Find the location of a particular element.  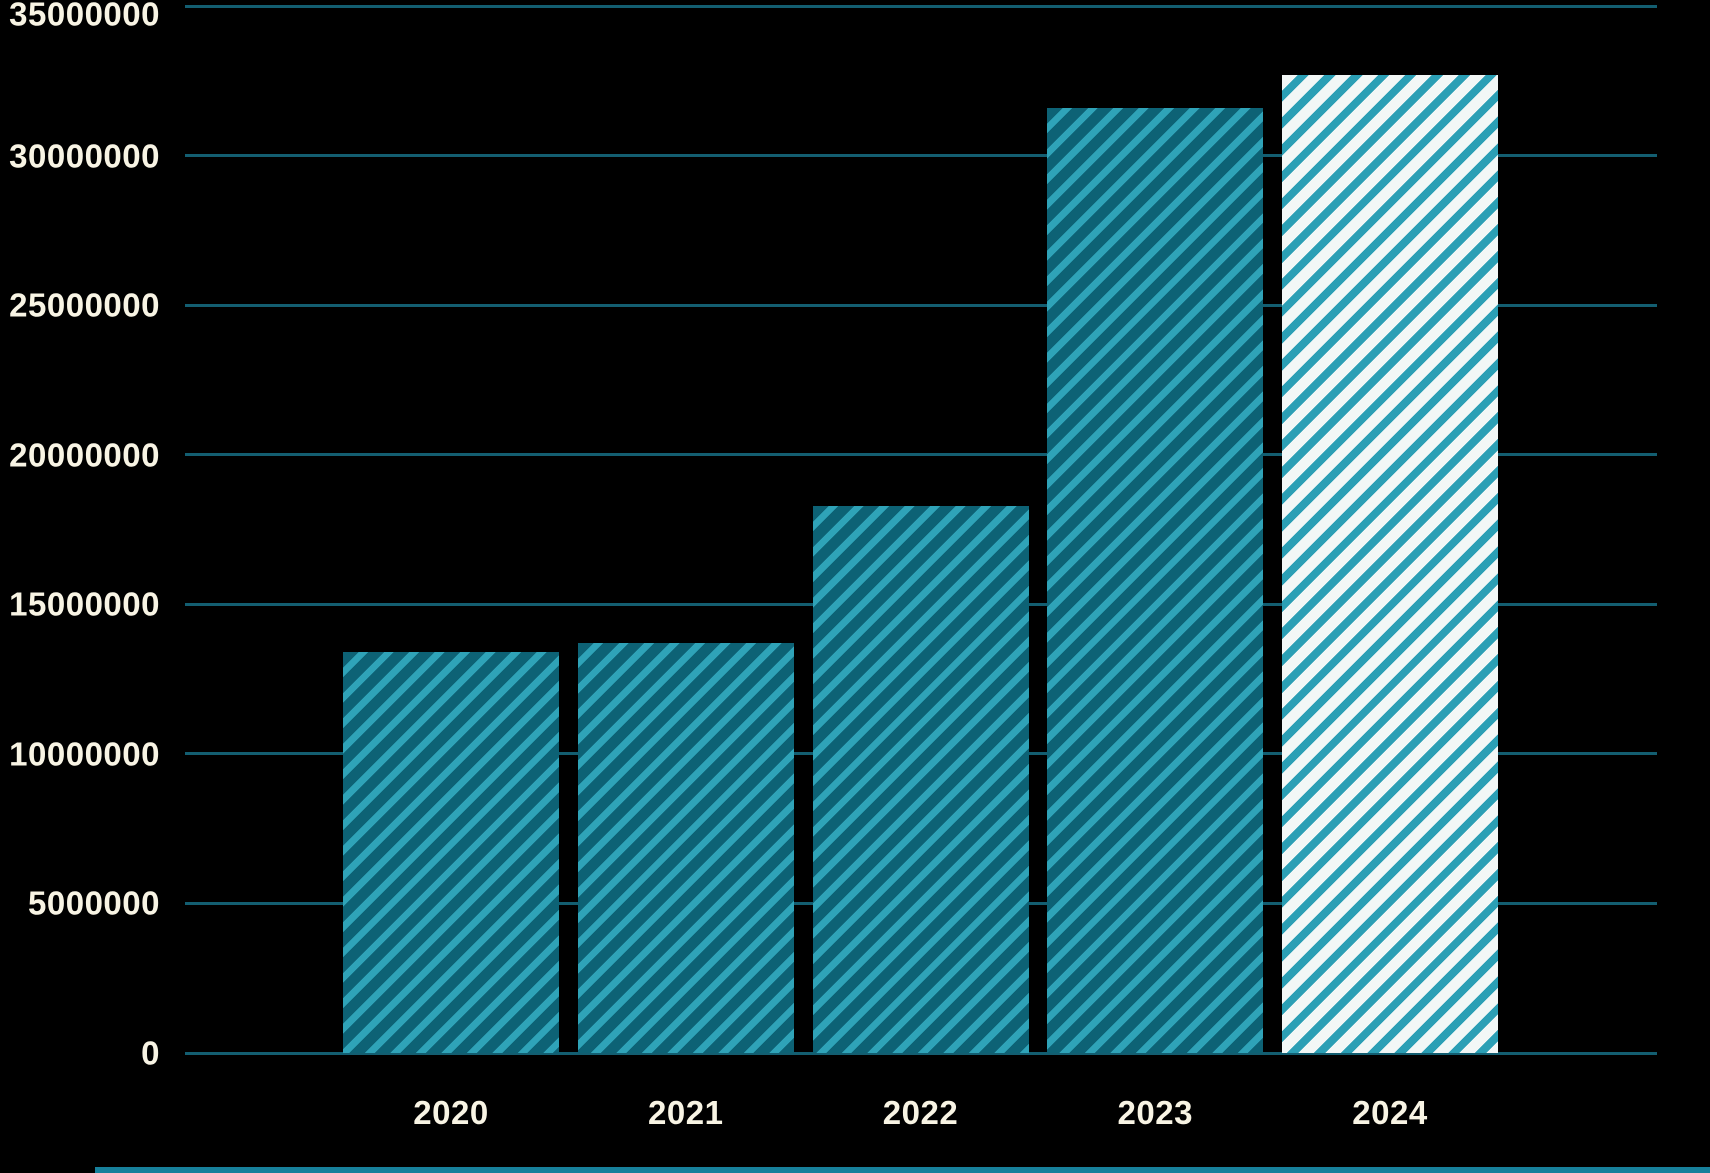

bar-2022 is located at coordinates (920, 779).